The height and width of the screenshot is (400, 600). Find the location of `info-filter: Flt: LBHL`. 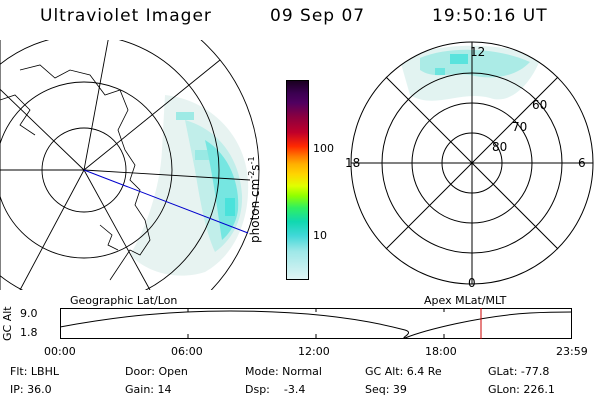

info-filter: Flt: LBHL is located at coordinates (34, 371).